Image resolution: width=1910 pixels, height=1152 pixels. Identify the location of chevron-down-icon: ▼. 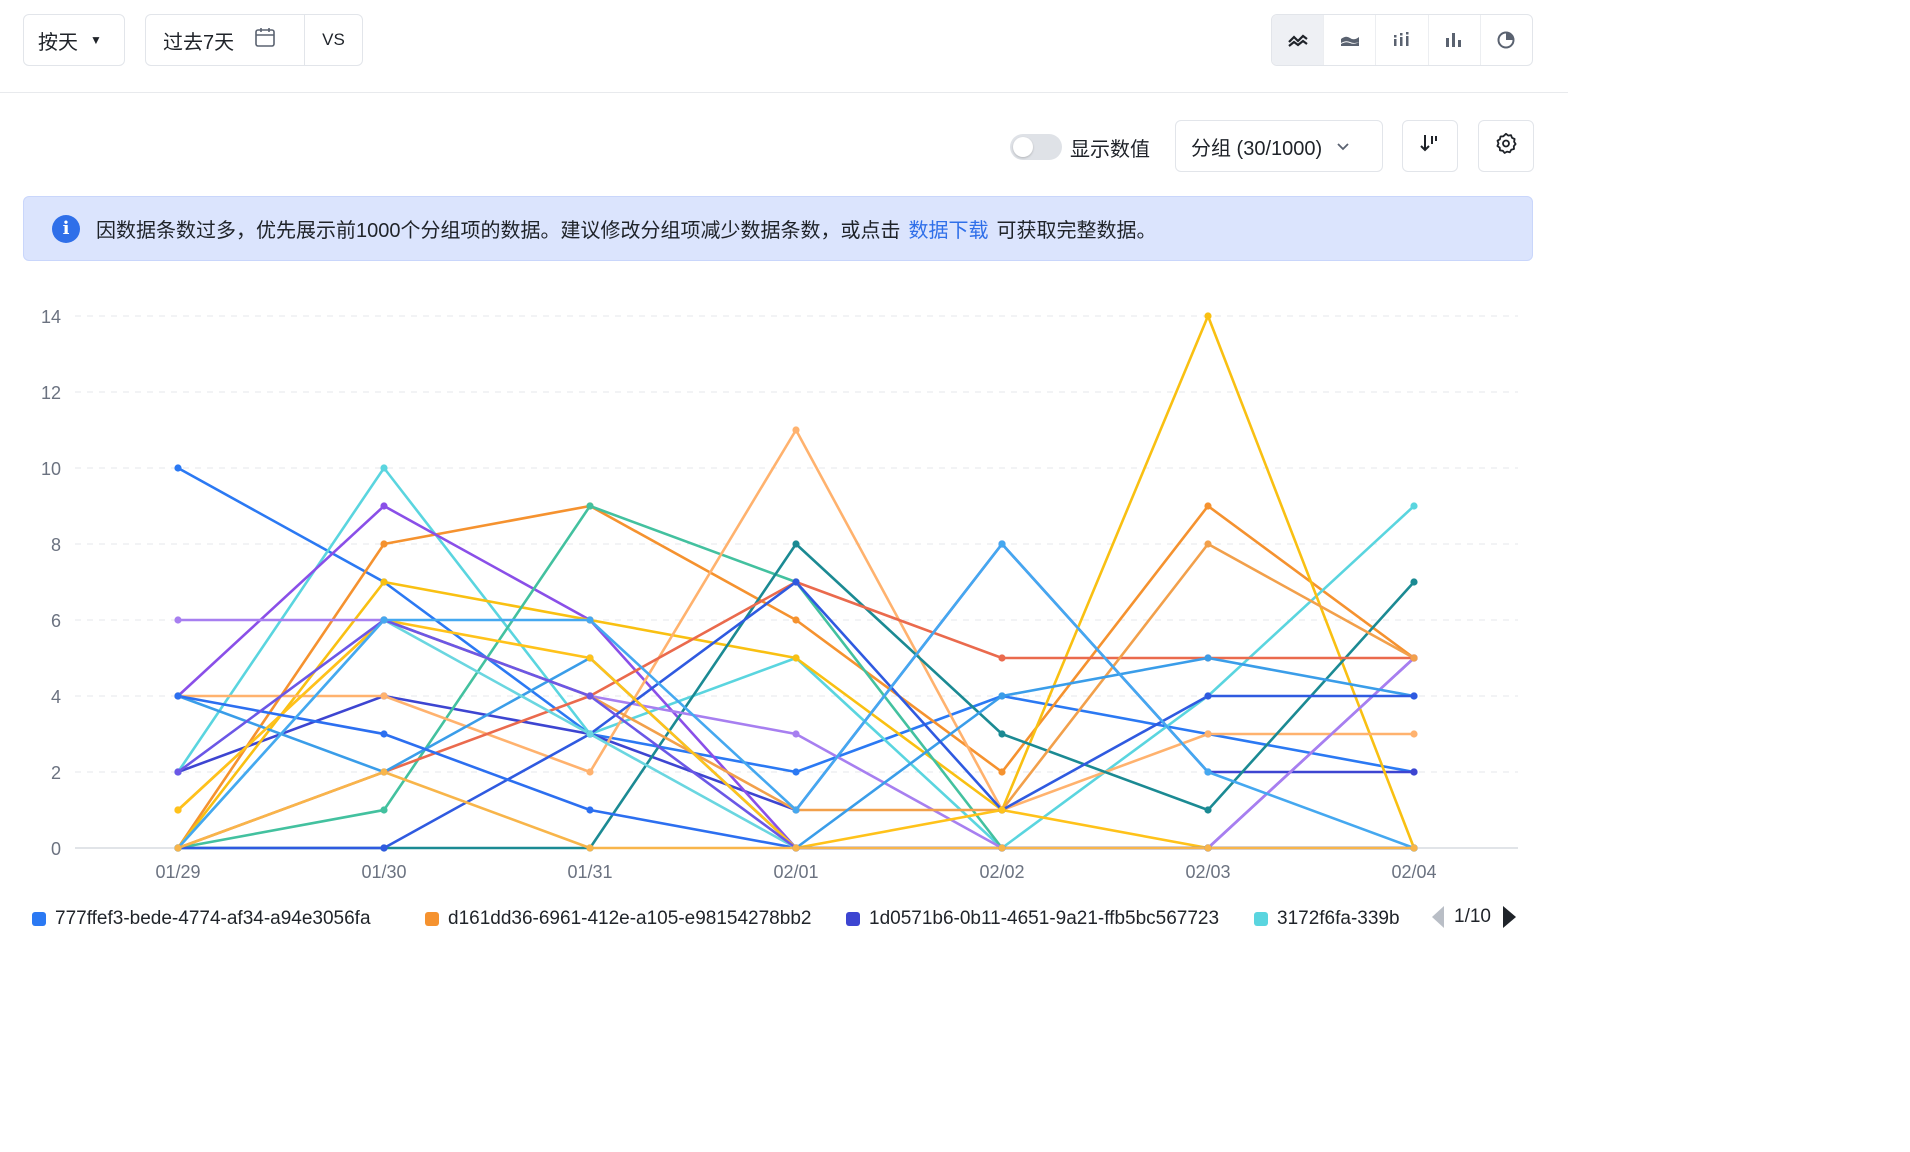
(96, 40).